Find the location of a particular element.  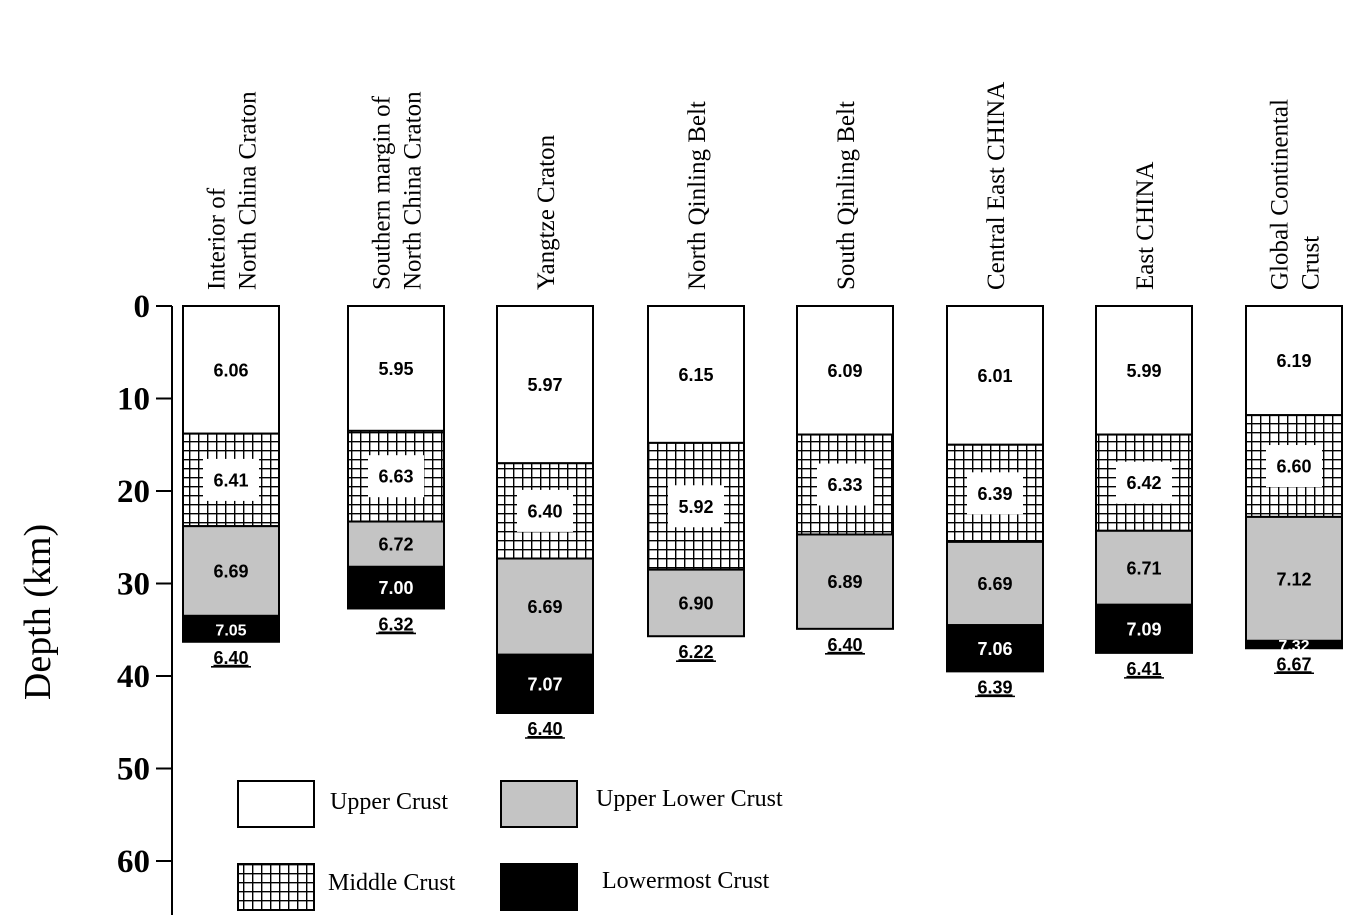

layer-value-label: 6.63 is located at coordinates (395, 477).